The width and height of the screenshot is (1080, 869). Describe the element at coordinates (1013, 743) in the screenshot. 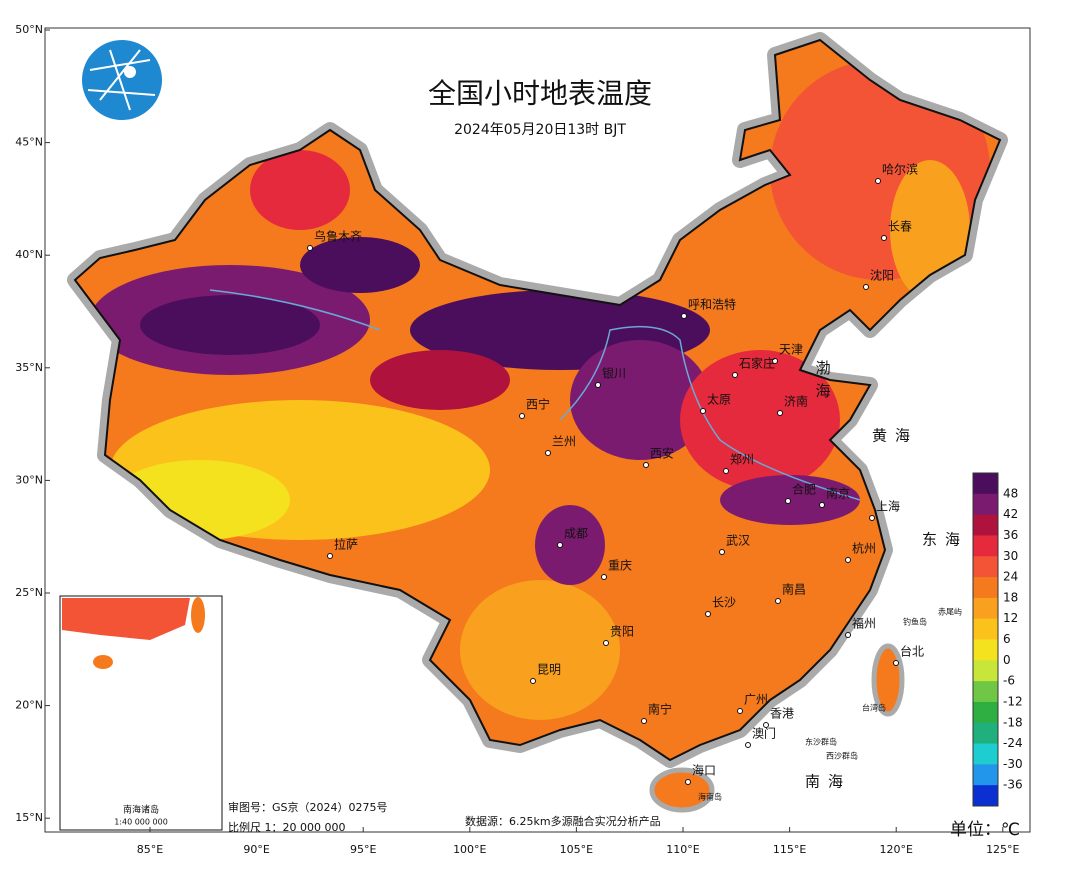

I see `legend-label: -24` at that location.